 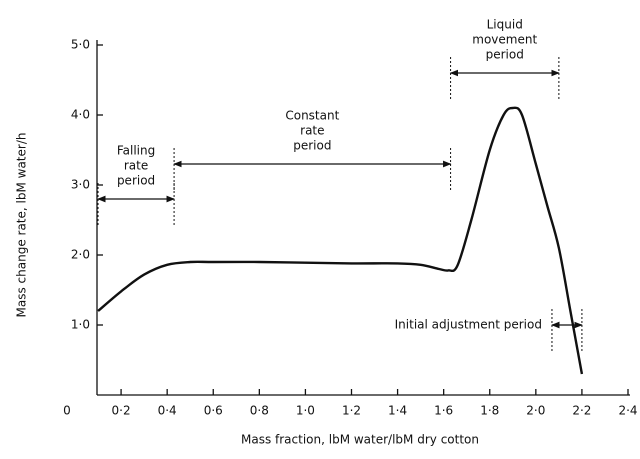 What do you see at coordinates (67, 411) in the screenshot?
I see `x-tick-label: 0` at bounding box center [67, 411].